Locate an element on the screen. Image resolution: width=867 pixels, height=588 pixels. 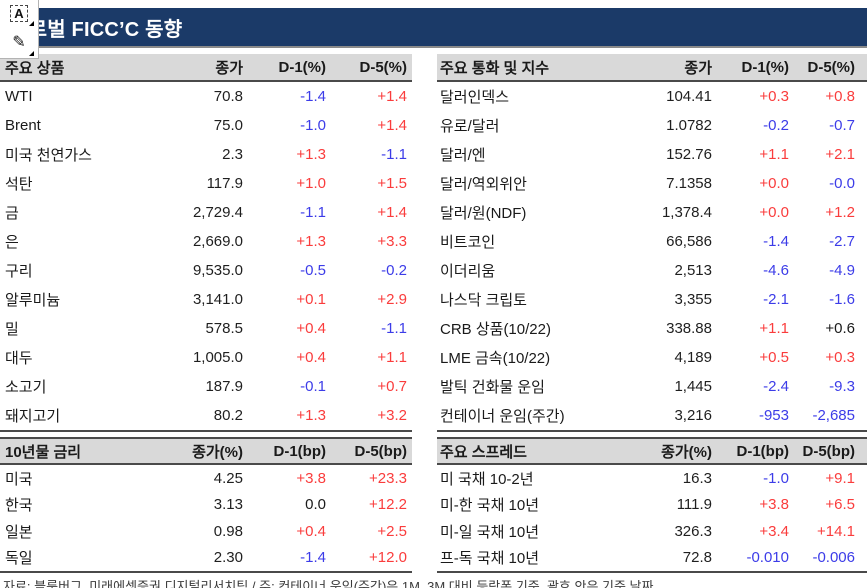
table-row: 나스닥 크립토 3,355 -2.1 -1.6 is located at coordinates (652, 299).